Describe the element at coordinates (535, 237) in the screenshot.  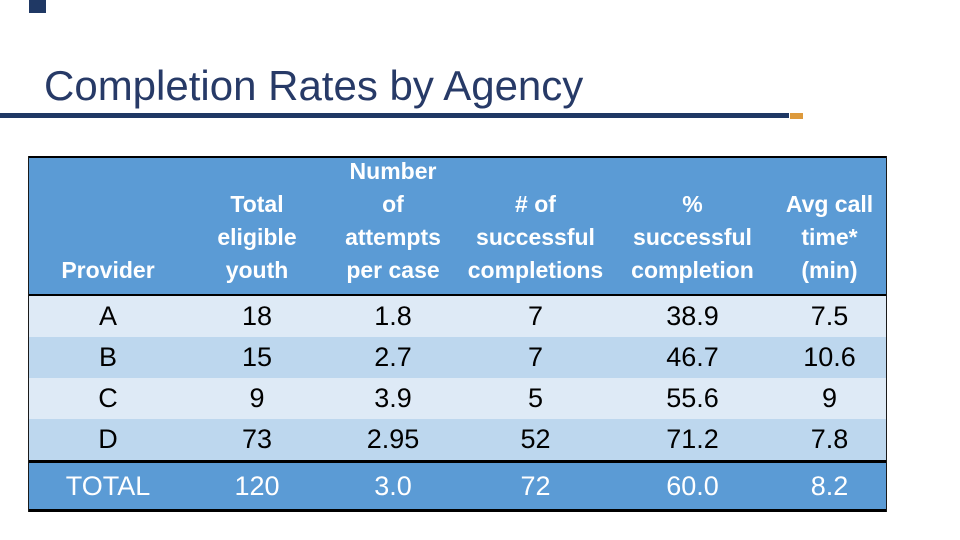
I see `header-cell-completions: # of successful completions` at that location.